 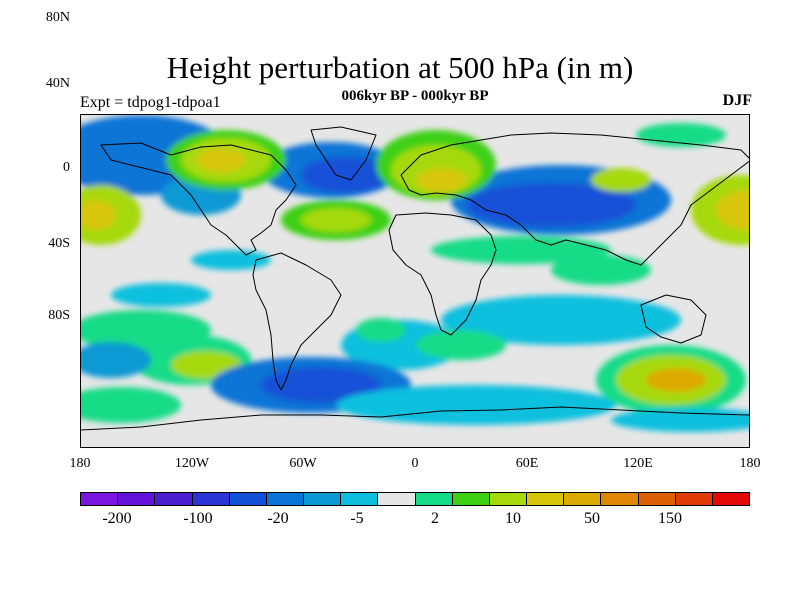 I want to click on colorbar-label: -200, so click(x=117, y=518).